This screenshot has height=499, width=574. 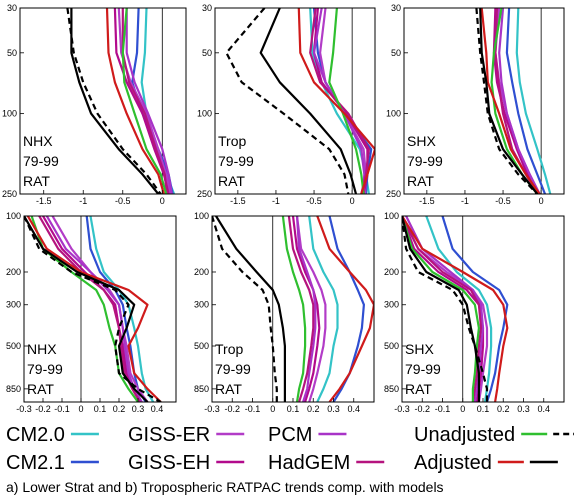 I want to click on legend-label: Unadjusted, so click(x=464, y=435).